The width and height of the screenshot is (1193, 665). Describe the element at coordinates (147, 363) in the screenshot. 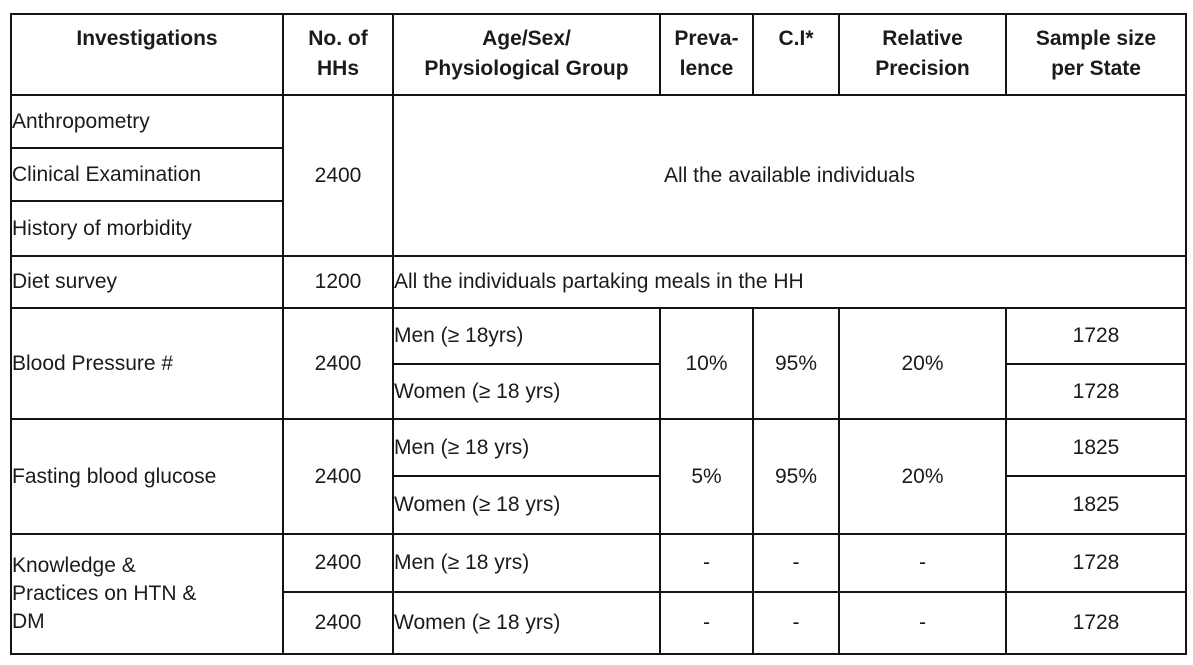

I see `cell-investigation-blood-pressure: Blood Pressure #` at that location.